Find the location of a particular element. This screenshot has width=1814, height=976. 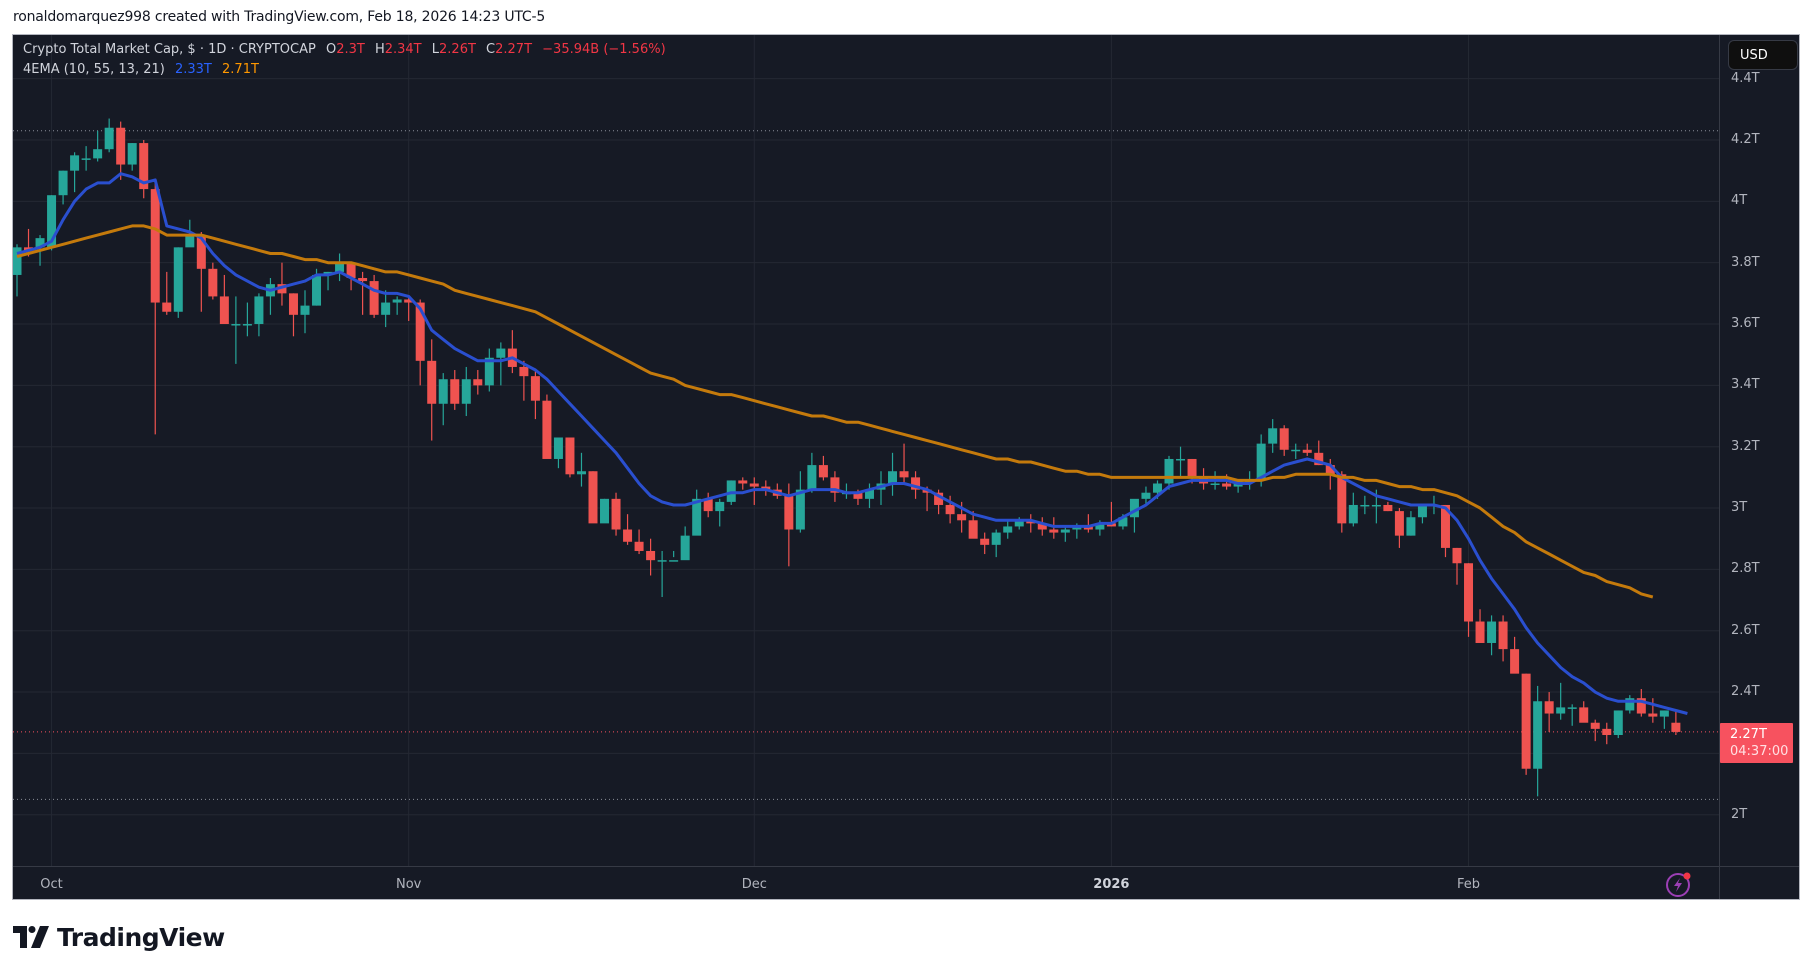

lightning-bolt-icon is located at coordinates (1679, 884).